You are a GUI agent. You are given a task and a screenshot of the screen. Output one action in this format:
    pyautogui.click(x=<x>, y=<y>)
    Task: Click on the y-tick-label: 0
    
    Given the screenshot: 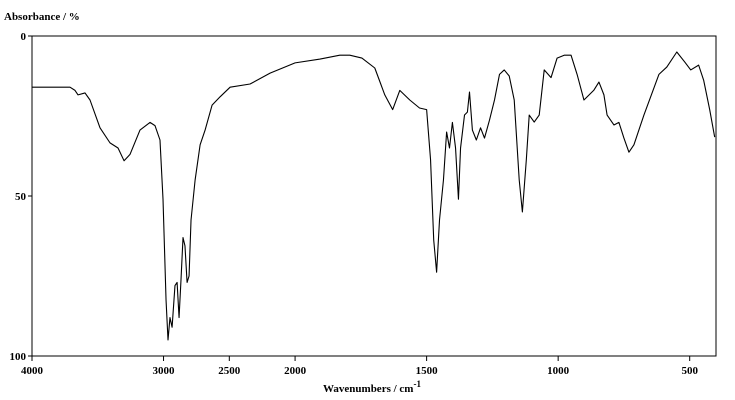 What is the action you would take?
    pyautogui.click(x=24, y=37)
    